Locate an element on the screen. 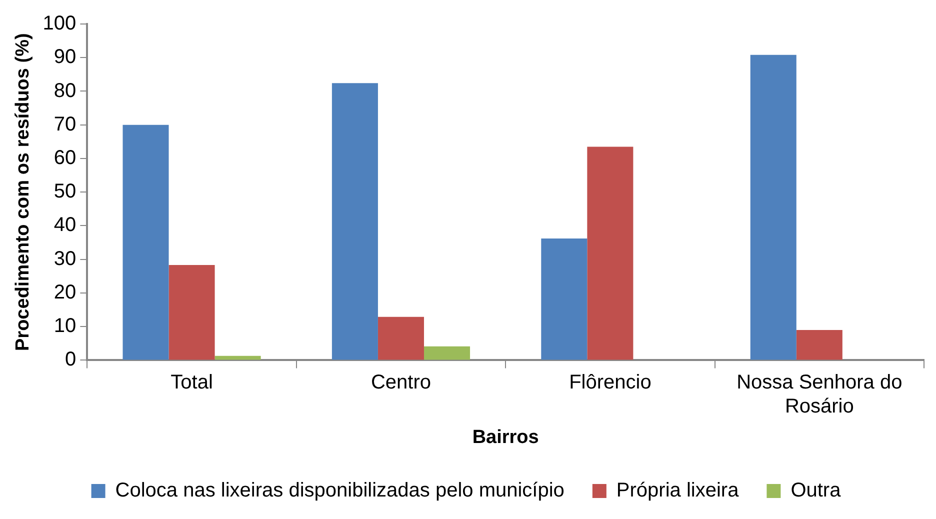  x-axis-title: Bairros is located at coordinates (505, 437).